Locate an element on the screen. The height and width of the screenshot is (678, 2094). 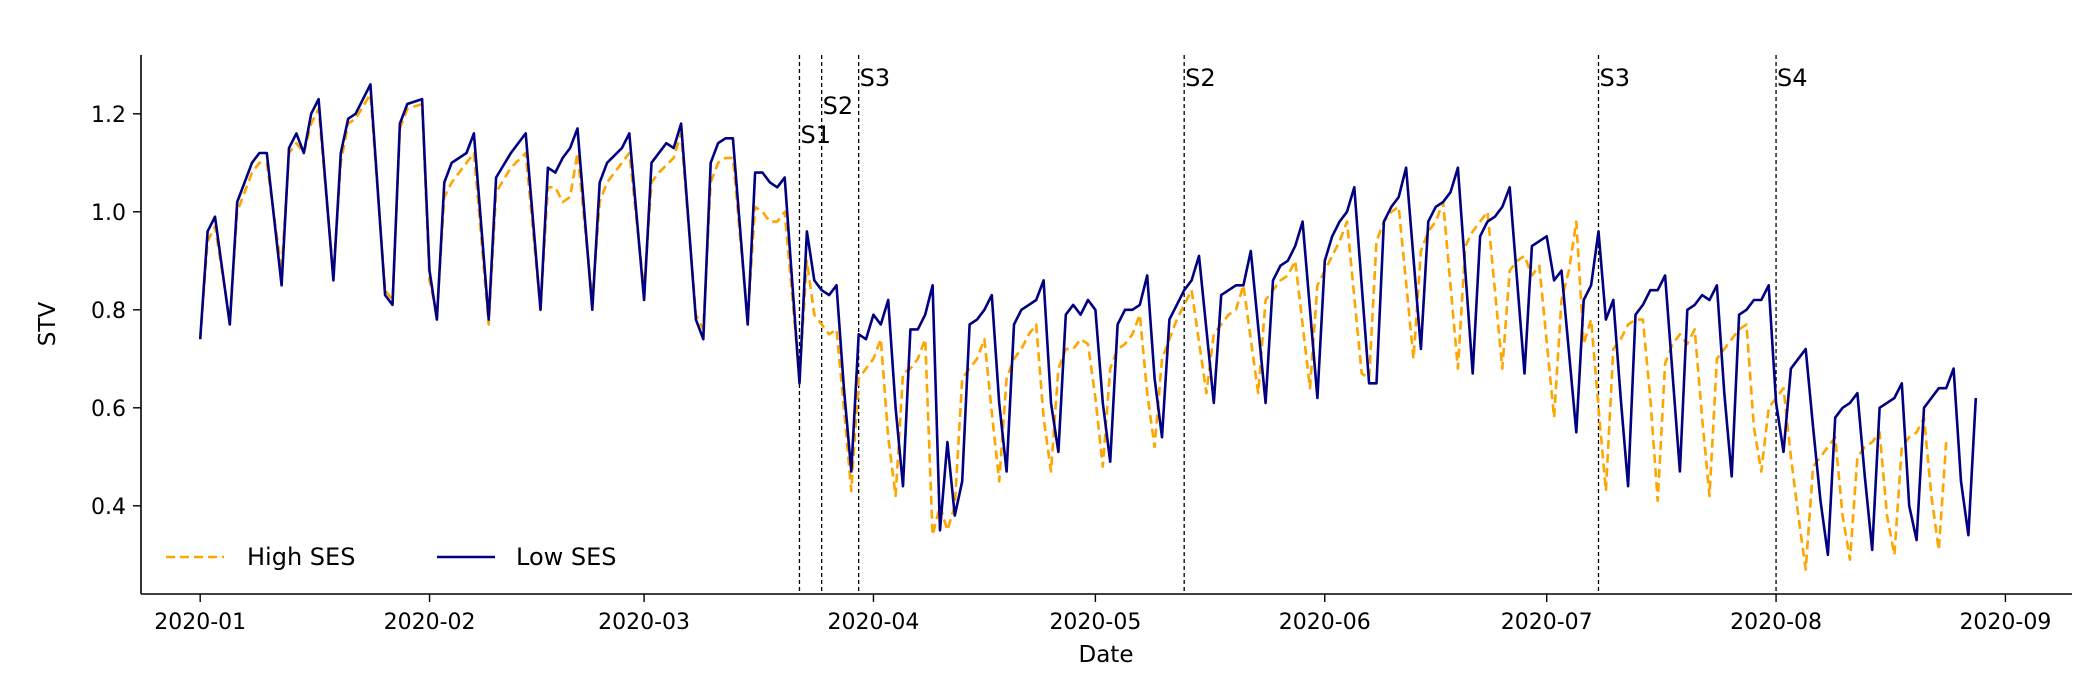
y-tick-label: 1.2 is located at coordinates (108, 115).